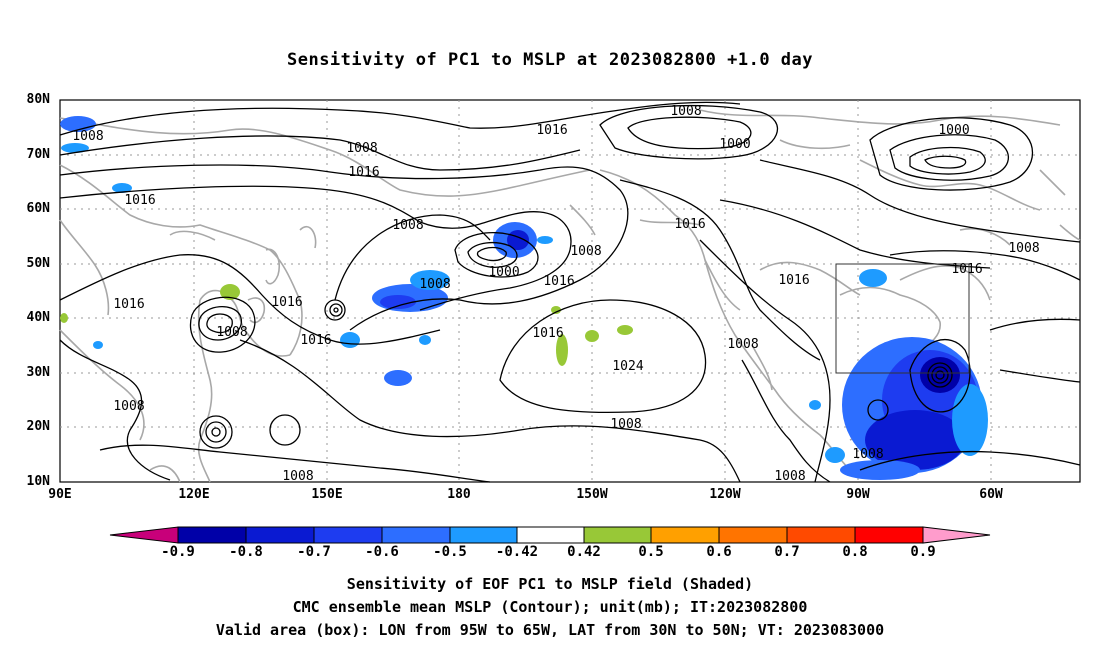  Describe the element at coordinates (38, 481) in the screenshot. I see `lat-label: 10N` at that location.